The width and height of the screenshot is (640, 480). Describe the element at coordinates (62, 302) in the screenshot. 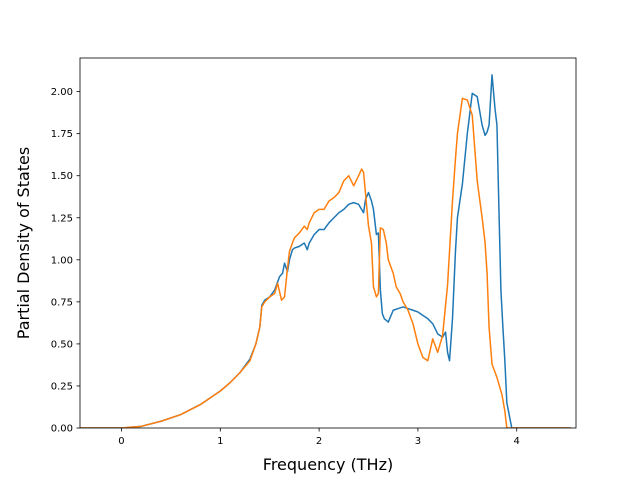

I see `y-tick-label: 0.75` at that location.